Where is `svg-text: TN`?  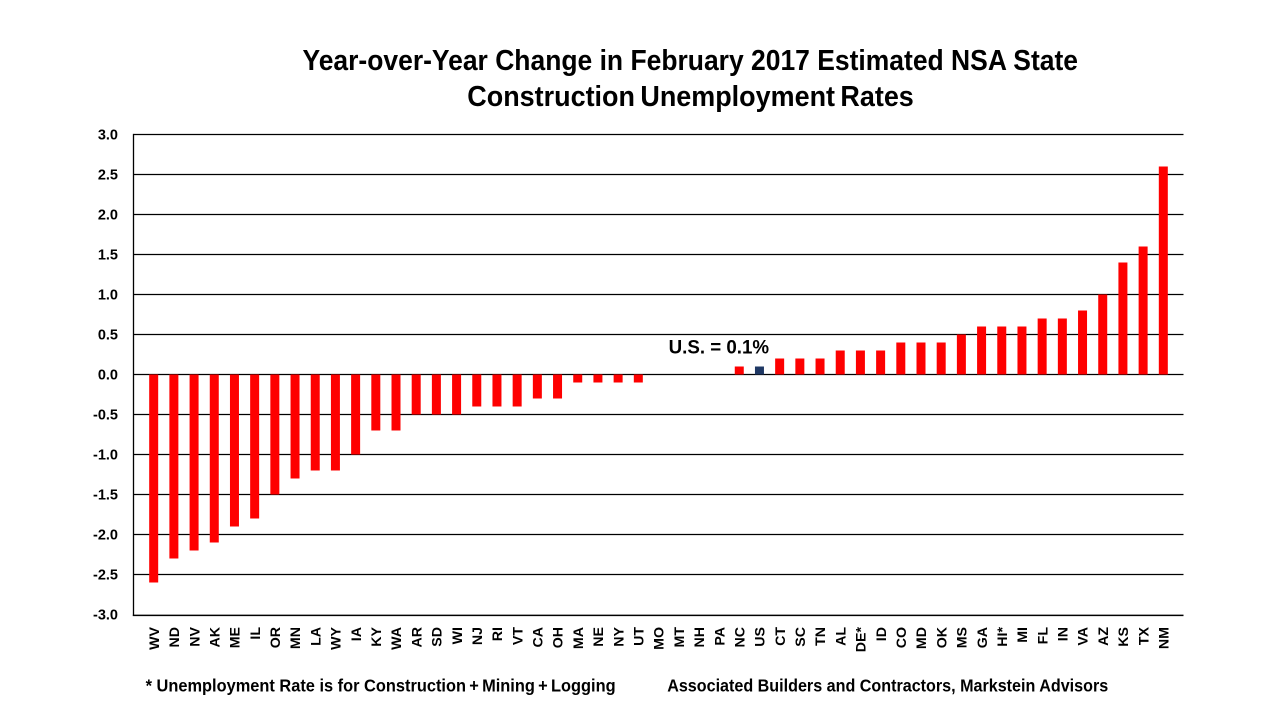
svg-text: TN is located at coordinates (821, 636).